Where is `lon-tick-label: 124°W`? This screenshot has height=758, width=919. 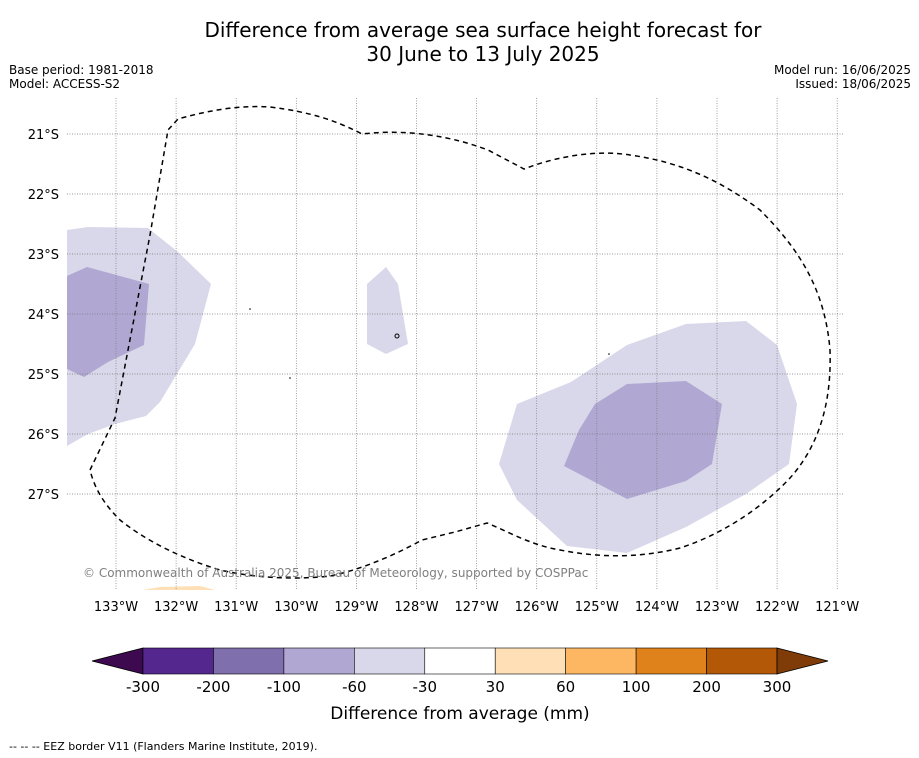 lon-tick-label: 124°W is located at coordinates (657, 607).